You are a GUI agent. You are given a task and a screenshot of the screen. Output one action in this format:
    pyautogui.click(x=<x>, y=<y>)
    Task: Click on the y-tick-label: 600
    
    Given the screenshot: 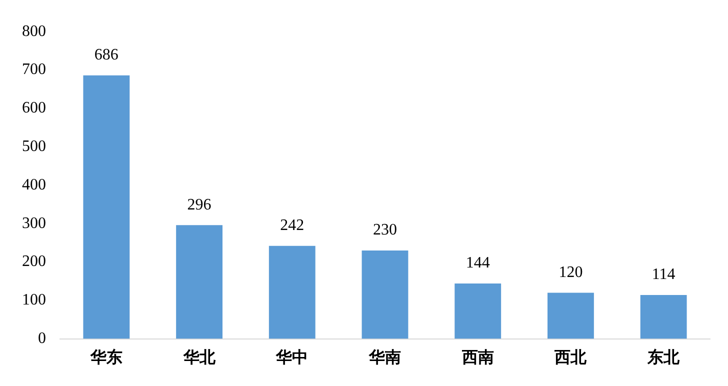 What is the action you would take?
    pyautogui.click(x=34, y=108)
    